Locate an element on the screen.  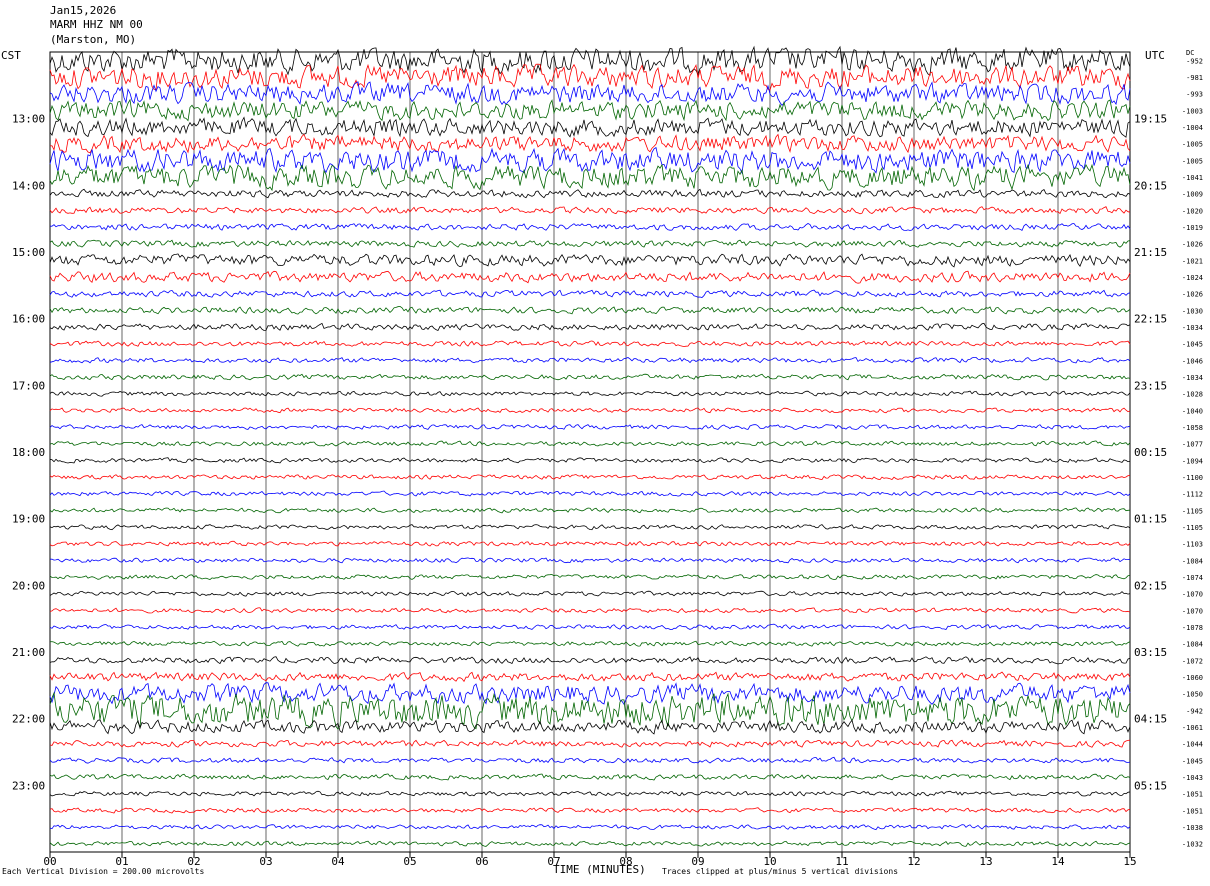
dc-offset-label: -1078 is located at coordinates (1192, 628).